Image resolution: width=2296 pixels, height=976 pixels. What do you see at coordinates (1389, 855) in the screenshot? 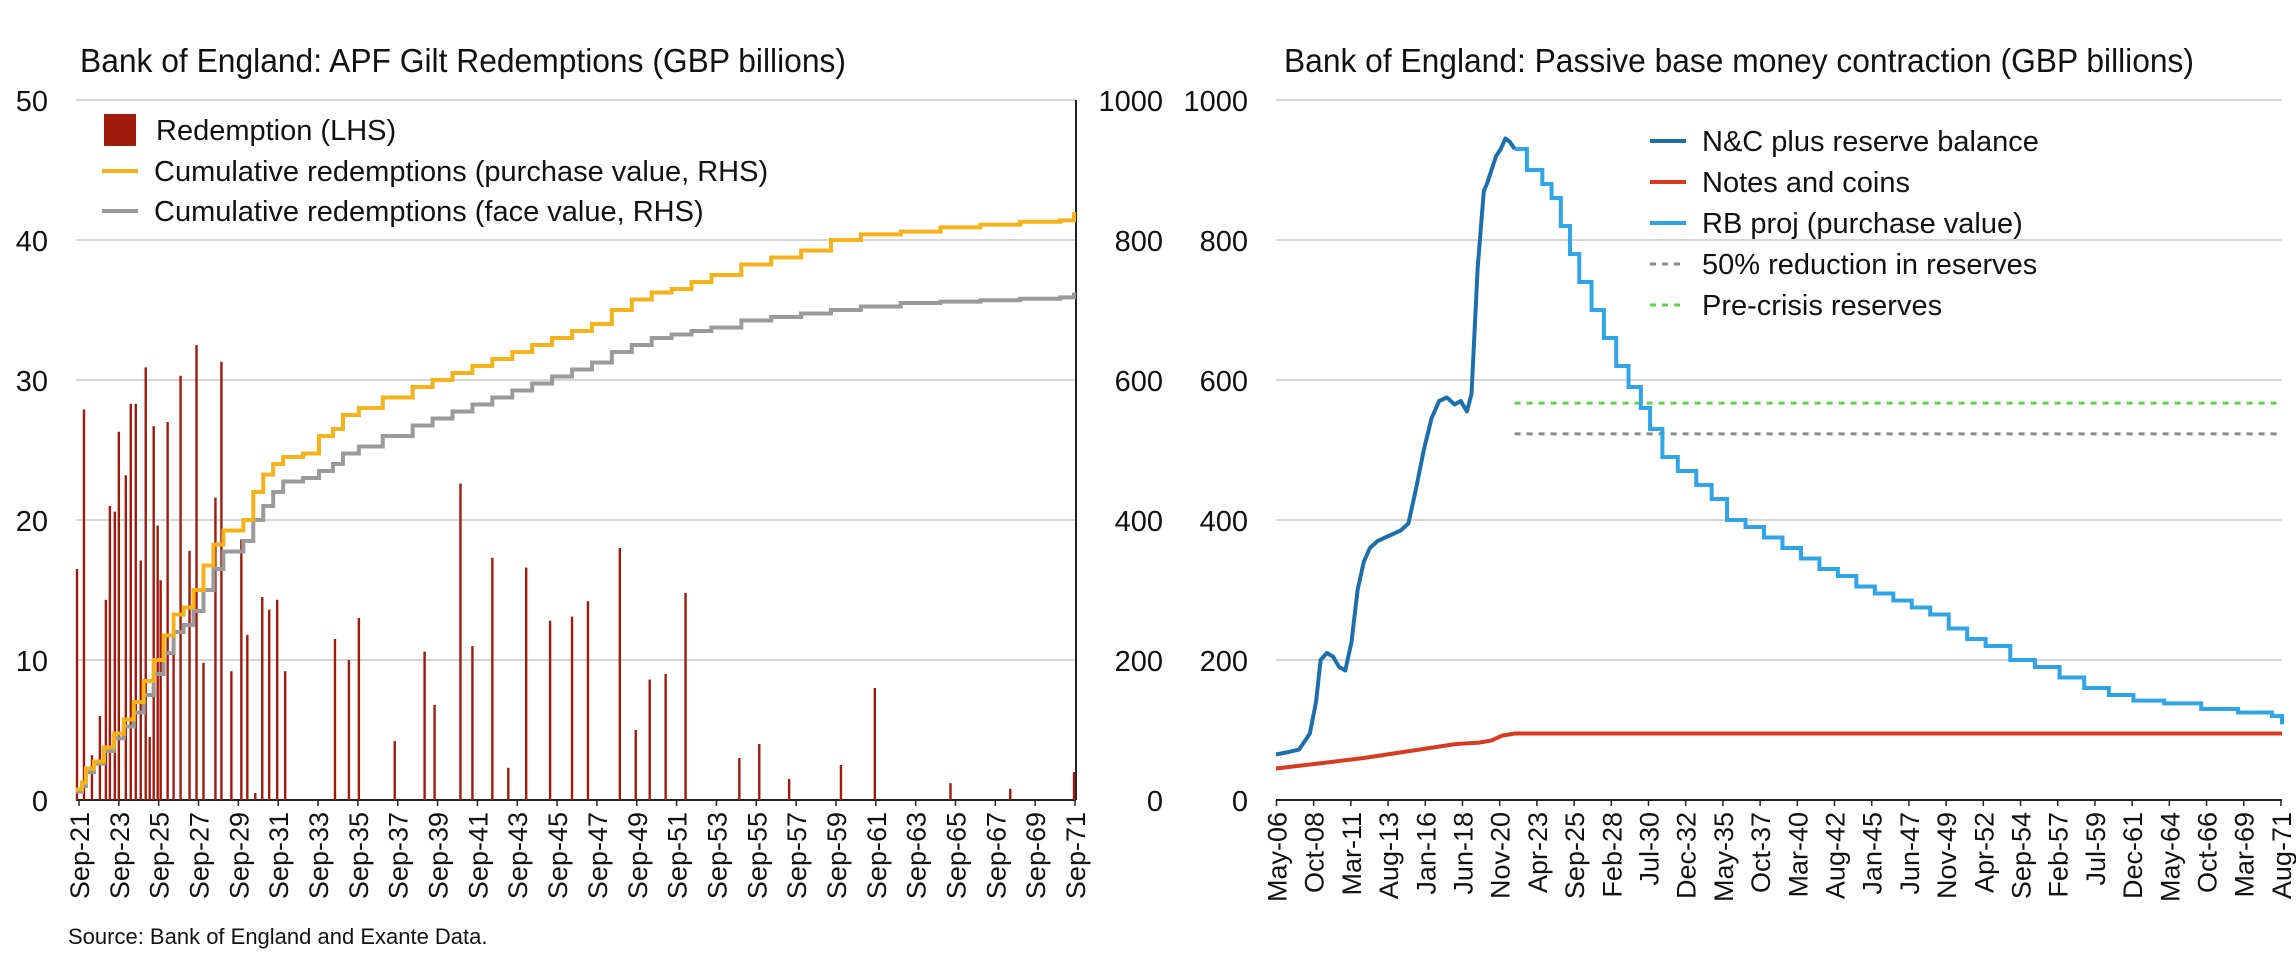
I see `right-x-tick-label: Aug-13` at bounding box center [1389, 855].